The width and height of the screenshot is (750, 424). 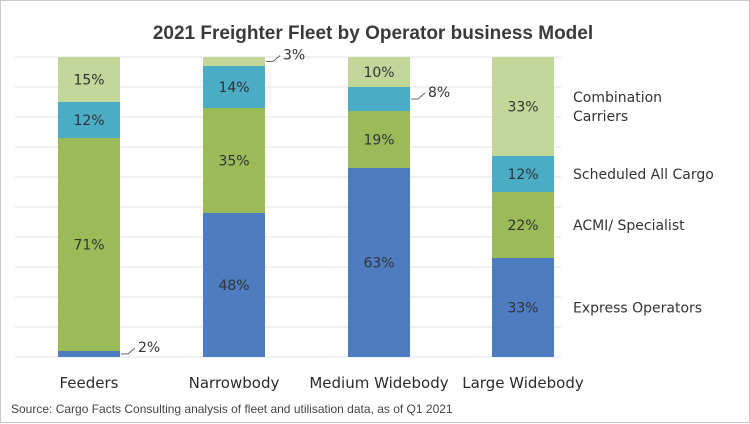 I want to click on legend-entry: ACMI/ Specialist, so click(x=629, y=226).